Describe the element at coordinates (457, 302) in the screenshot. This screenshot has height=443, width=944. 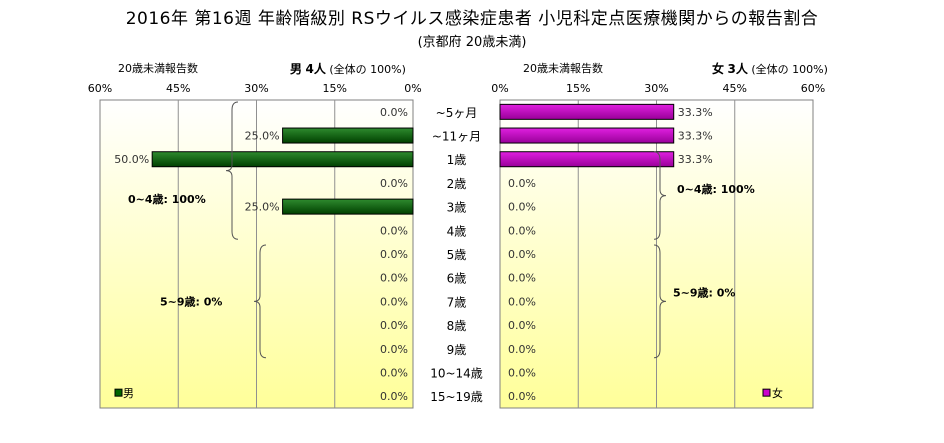
I see `category-label: 7歳` at that location.